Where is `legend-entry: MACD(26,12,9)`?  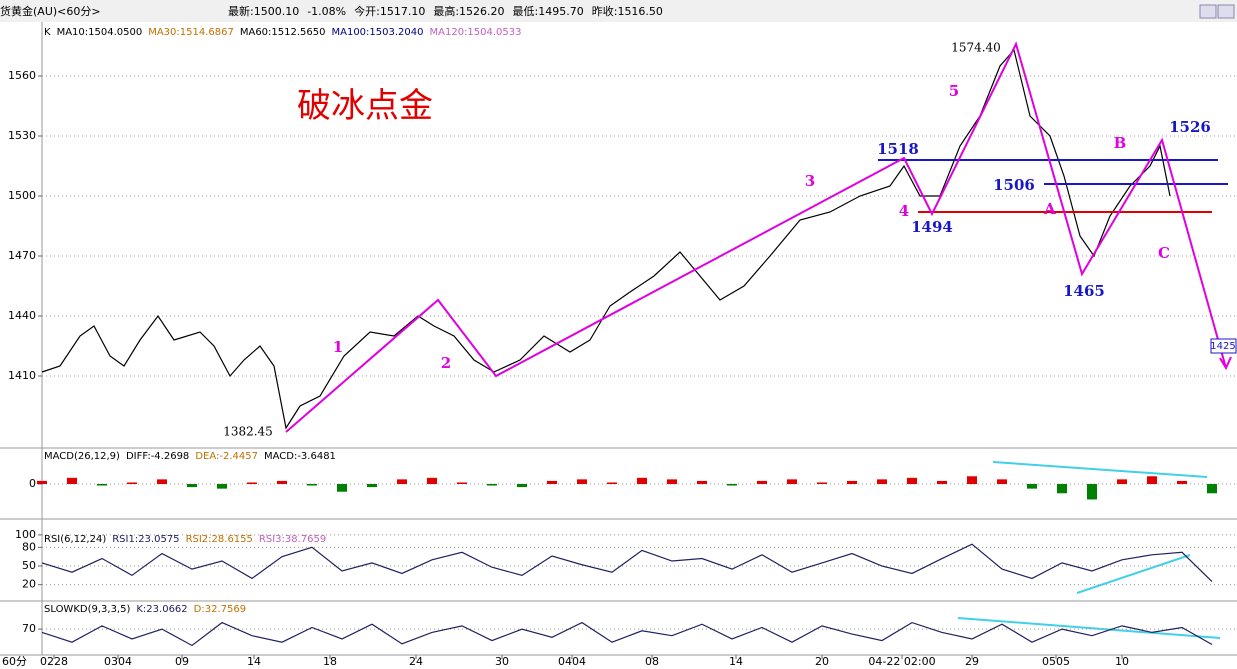 legend-entry: MACD(26,12,9) is located at coordinates (82, 456).